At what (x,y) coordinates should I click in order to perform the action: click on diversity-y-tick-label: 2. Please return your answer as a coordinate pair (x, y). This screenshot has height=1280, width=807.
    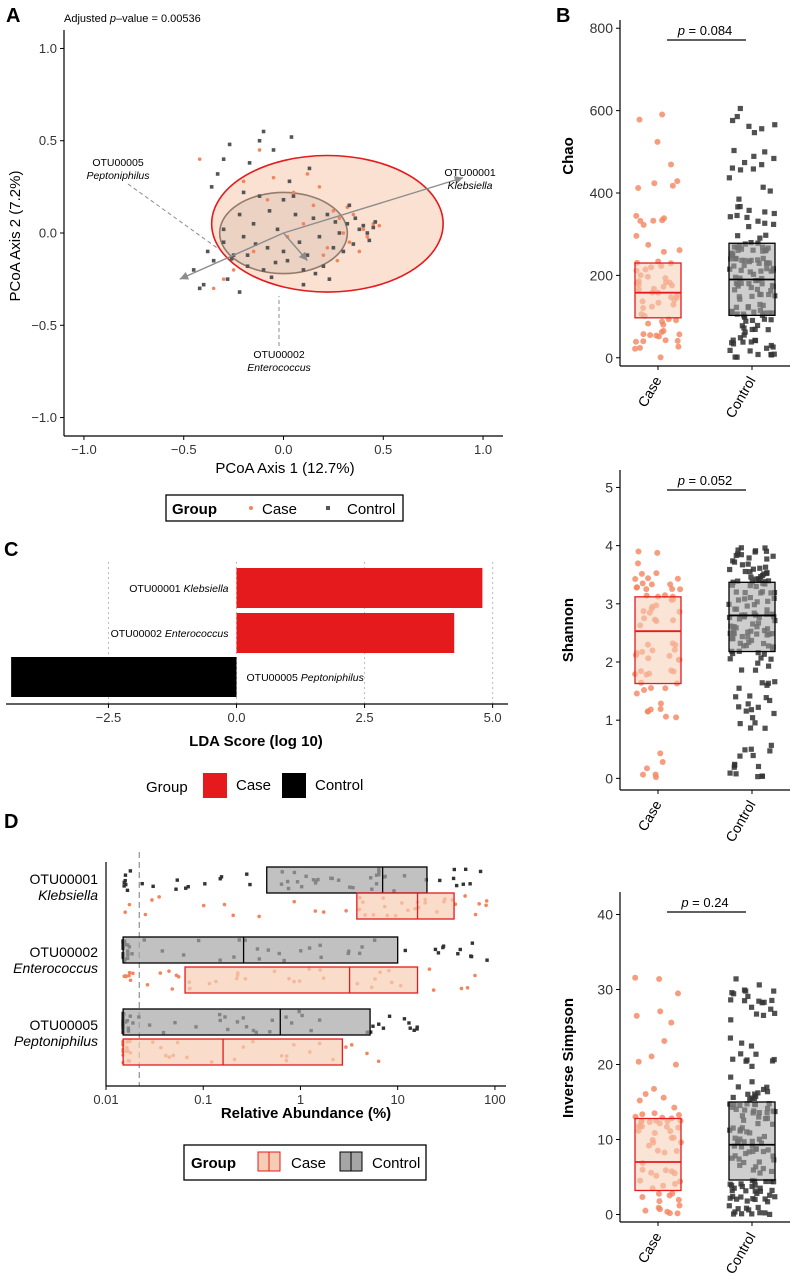
    Looking at the image, I should click on (609, 662).